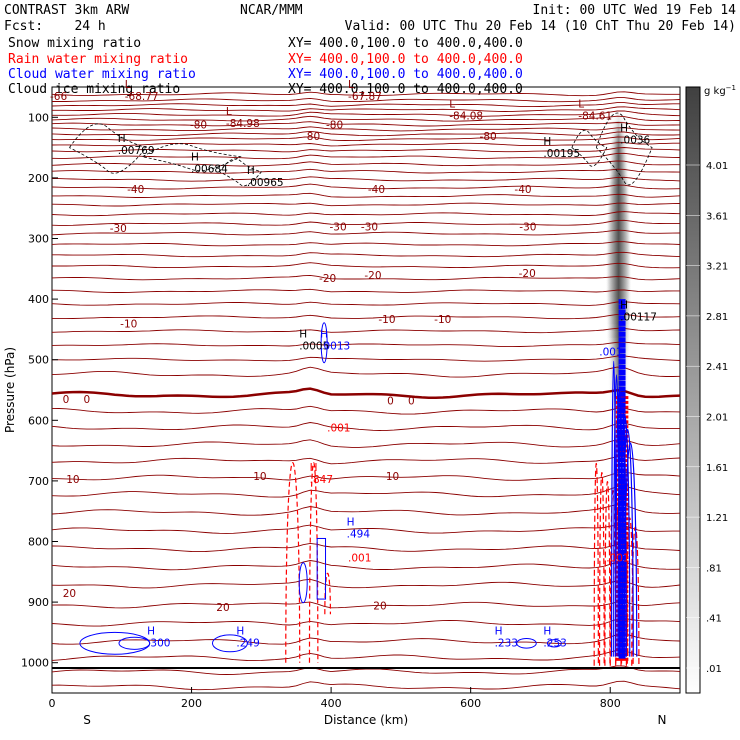 The height and width of the screenshot is (740, 740). I want to click on extremum-value: .00117, so click(638, 317).